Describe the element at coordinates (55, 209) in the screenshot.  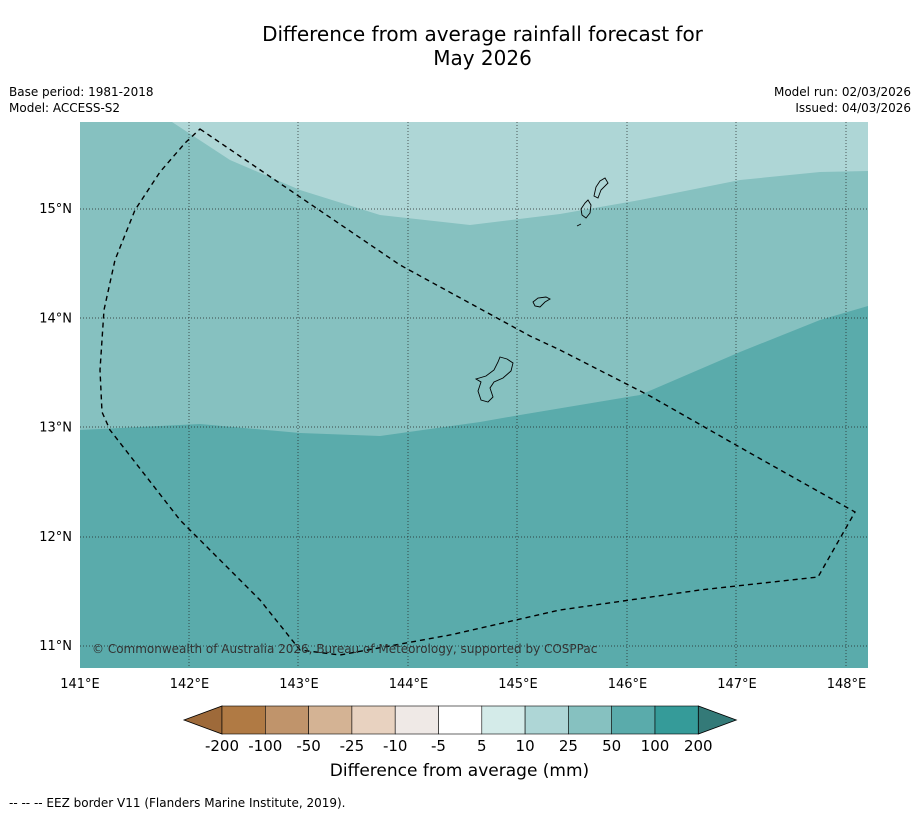
I see `lat-tick-label: 15°N` at that location.